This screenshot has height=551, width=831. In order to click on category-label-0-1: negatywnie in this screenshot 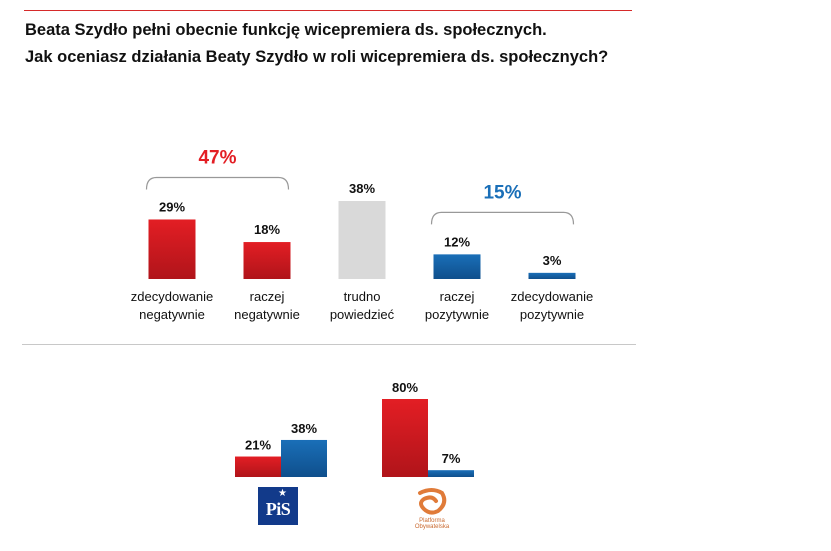, I will do `click(172, 314)`.